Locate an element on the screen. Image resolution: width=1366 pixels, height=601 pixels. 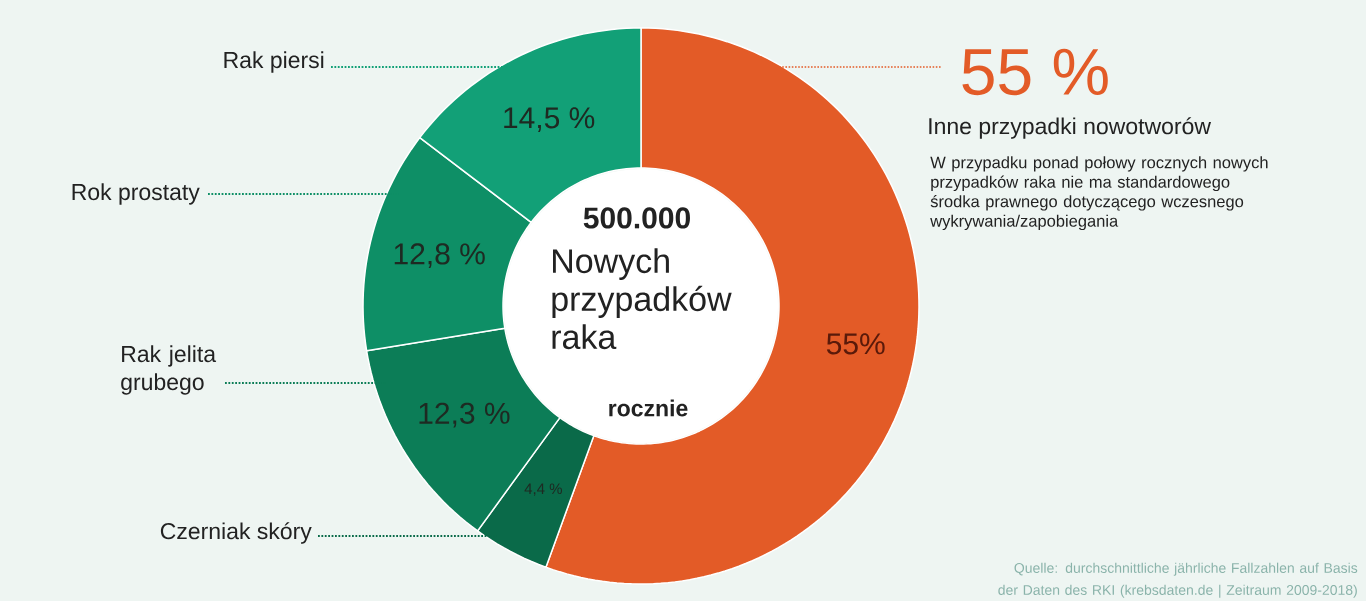
source-note: Quelle: durchschnittliche jährliche Fallzahlen auf Basis der Daten des RKI (krebsdaten.de | Zeitraum 2009-2018) is located at coordinates (1178, 580).